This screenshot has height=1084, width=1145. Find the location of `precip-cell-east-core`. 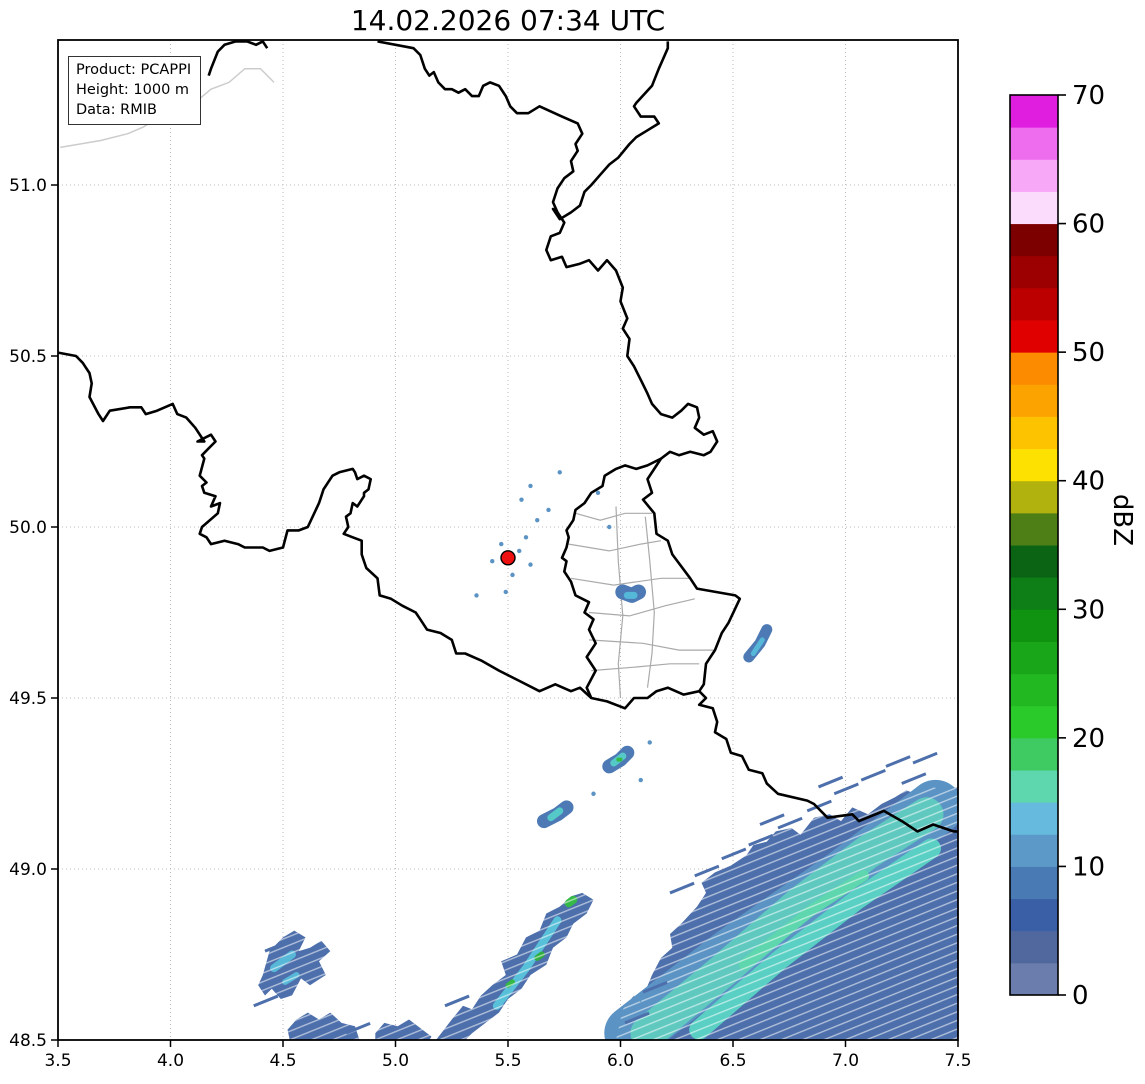

precip-cell-east-core is located at coordinates (757, 646).